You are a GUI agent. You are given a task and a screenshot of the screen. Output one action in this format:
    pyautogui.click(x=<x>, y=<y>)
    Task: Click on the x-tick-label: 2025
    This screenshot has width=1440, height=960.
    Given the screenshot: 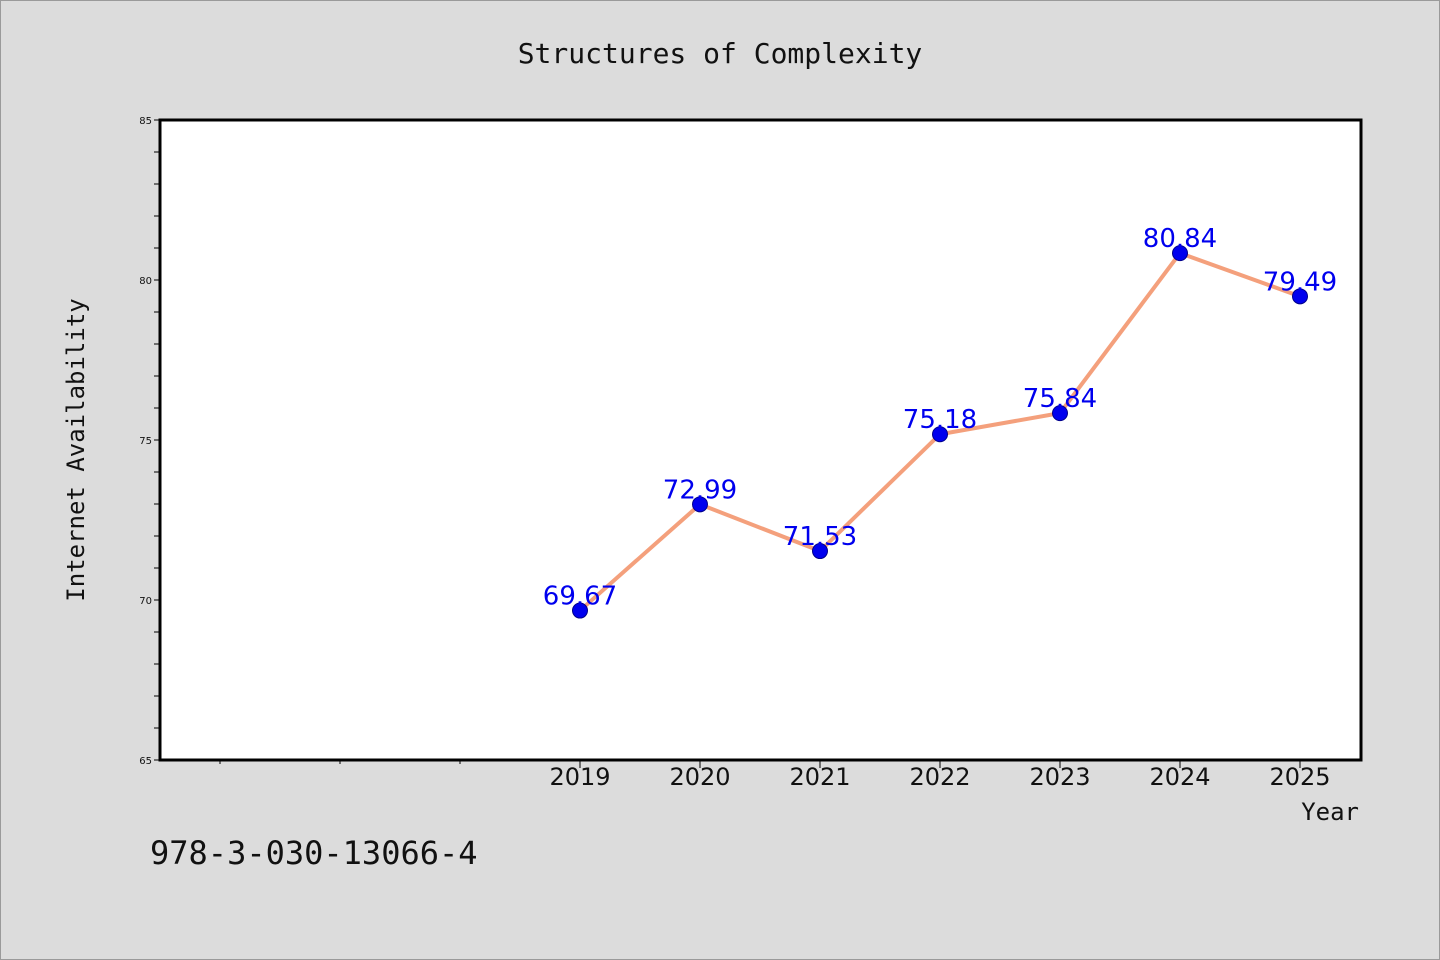 What is the action you would take?
    pyautogui.click(x=1299, y=777)
    